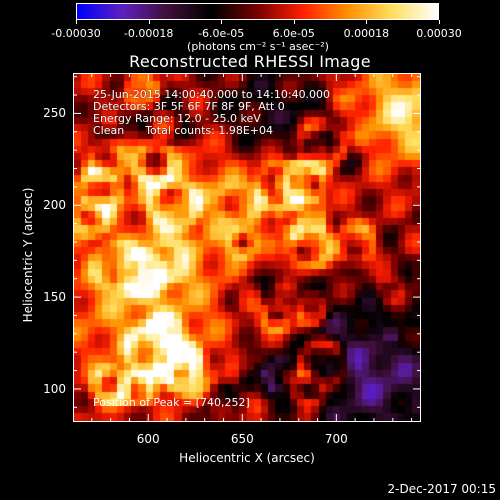  I want to click on colorbar-gradient, so click(257, 11).